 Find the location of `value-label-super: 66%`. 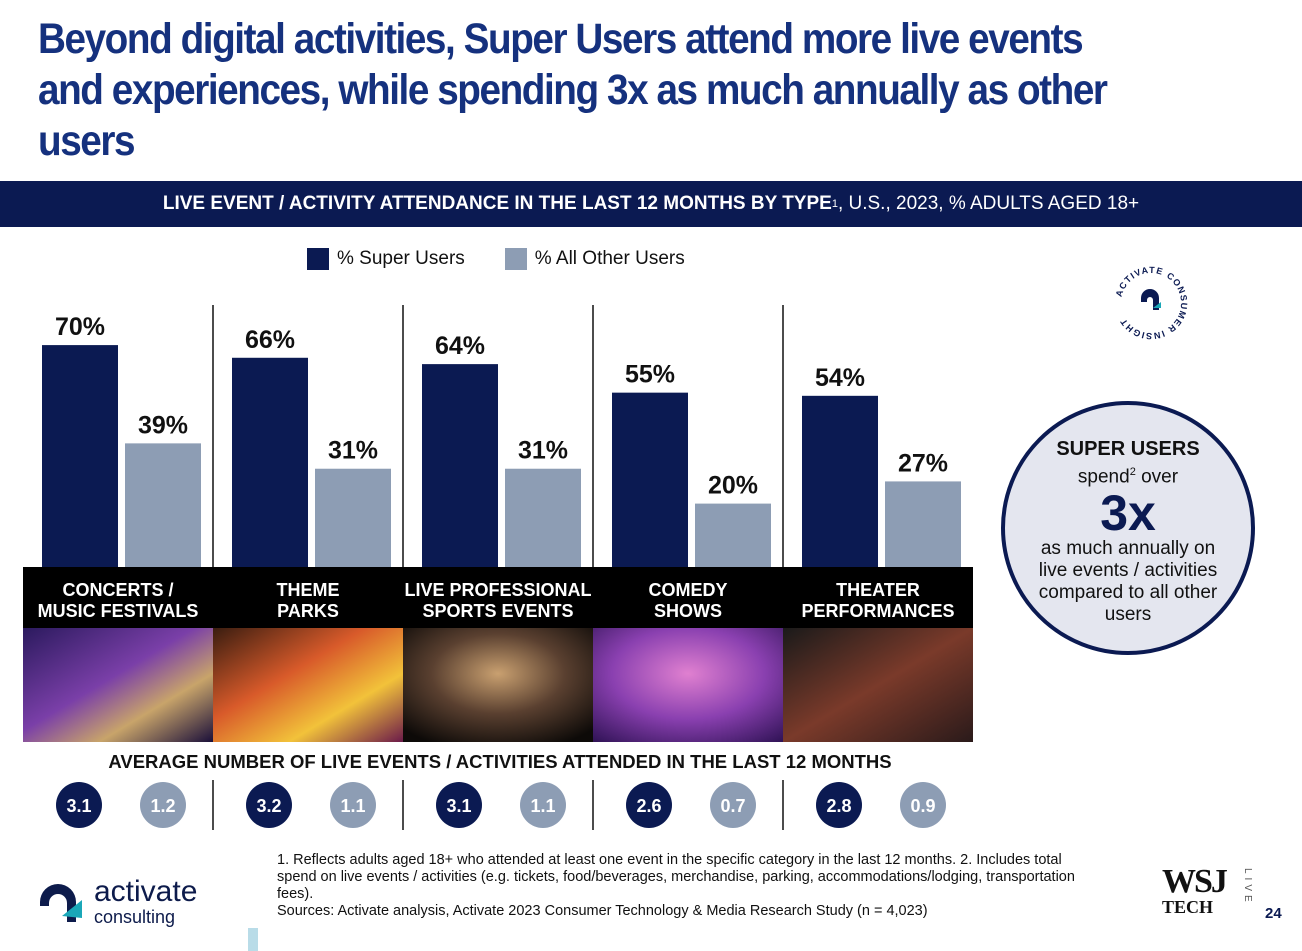

value-label-super: 66% is located at coordinates (270, 340).